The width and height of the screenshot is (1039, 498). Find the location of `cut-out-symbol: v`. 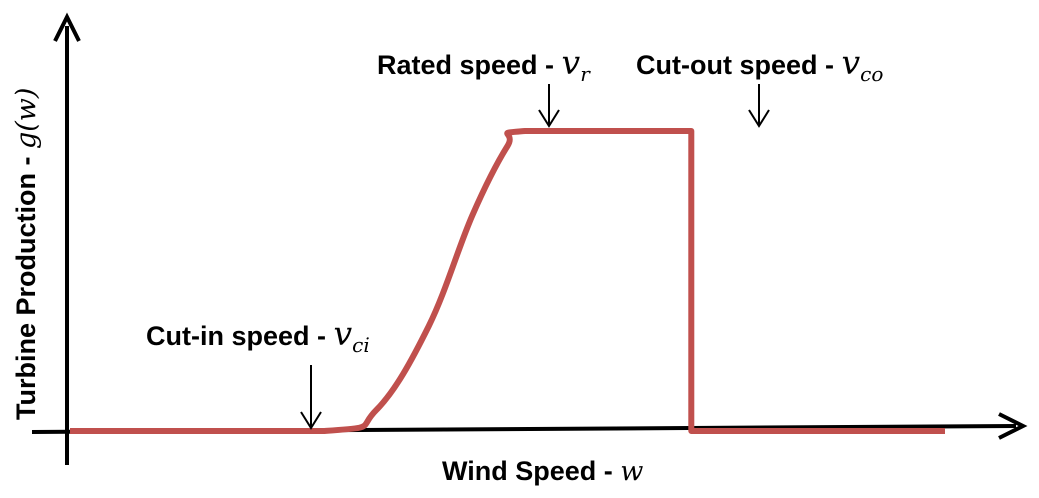

cut-out-symbol: v is located at coordinates (850, 62).